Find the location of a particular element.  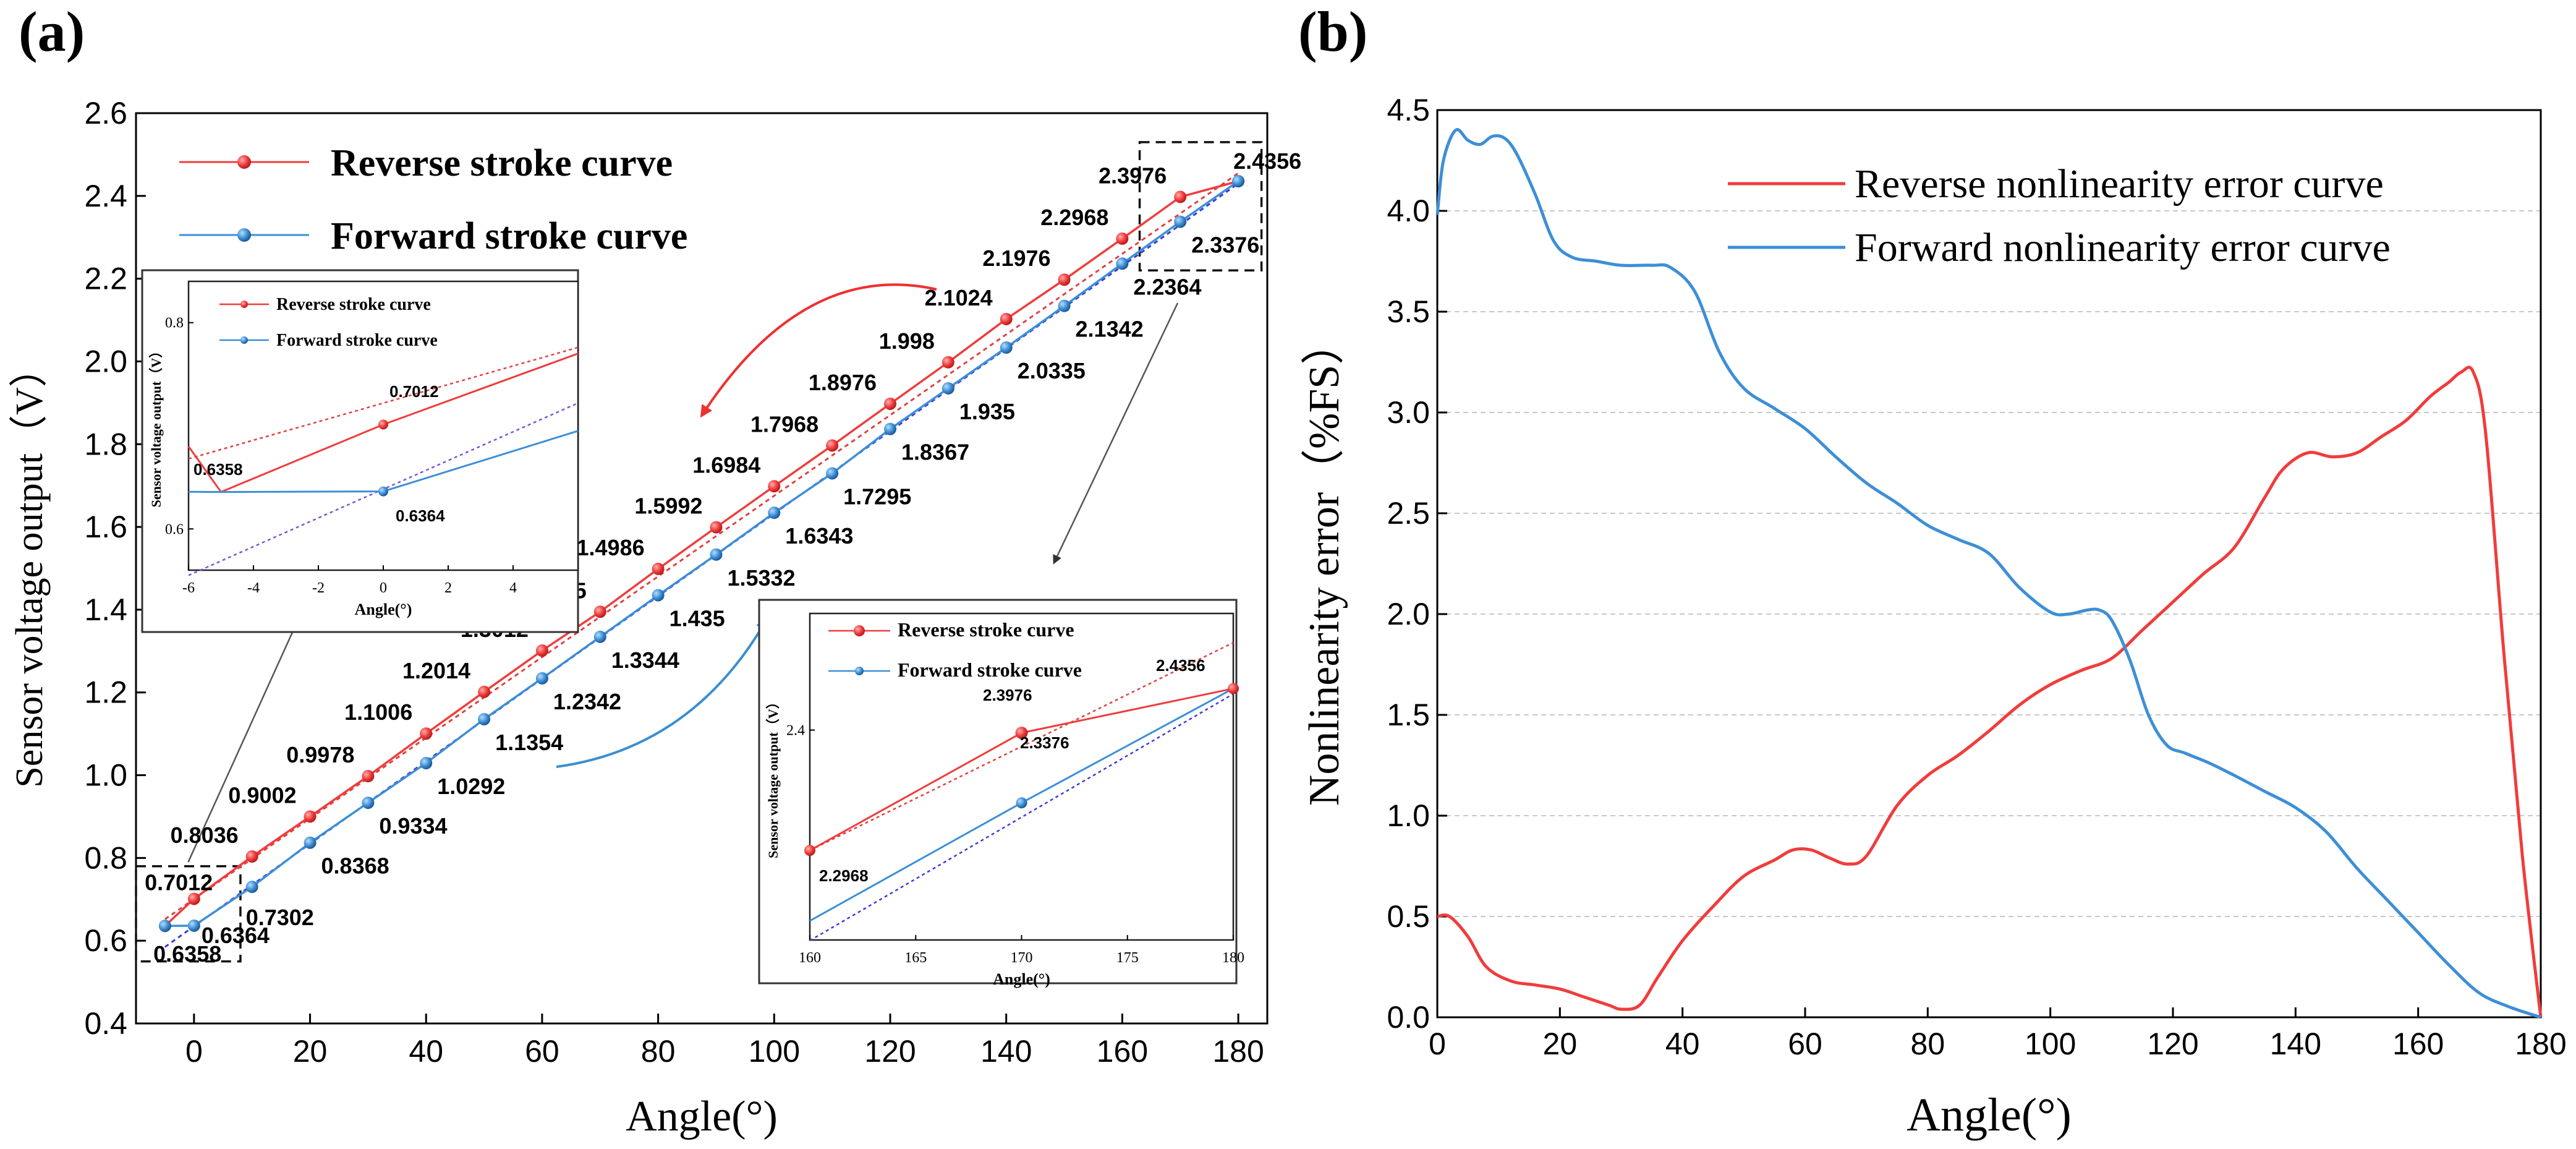

y-tick-label-a: 0.8 is located at coordinates (105, 857).